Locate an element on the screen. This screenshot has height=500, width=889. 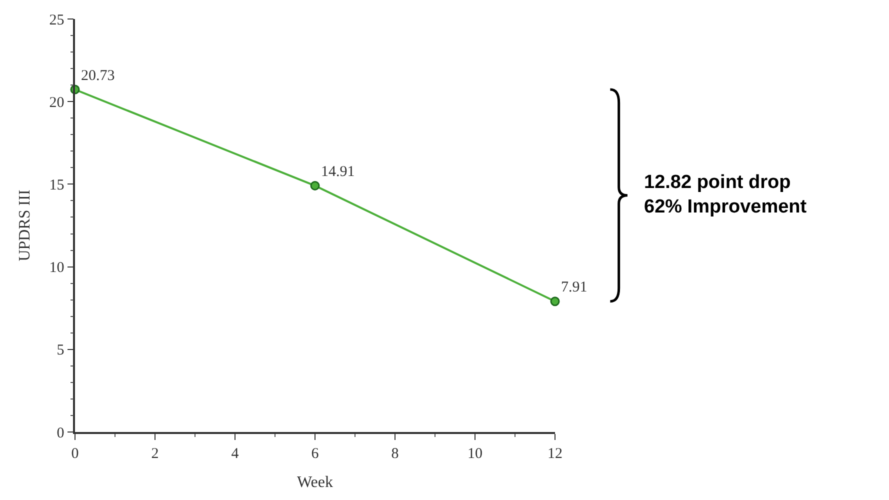
y-tick-label: 0 is located at coordinates (60, 433).